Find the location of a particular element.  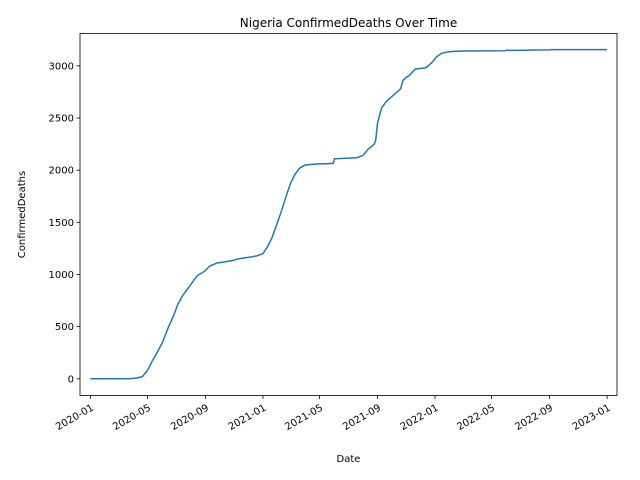

y-tick-label: 1500 is located at coordinates (61, 223).